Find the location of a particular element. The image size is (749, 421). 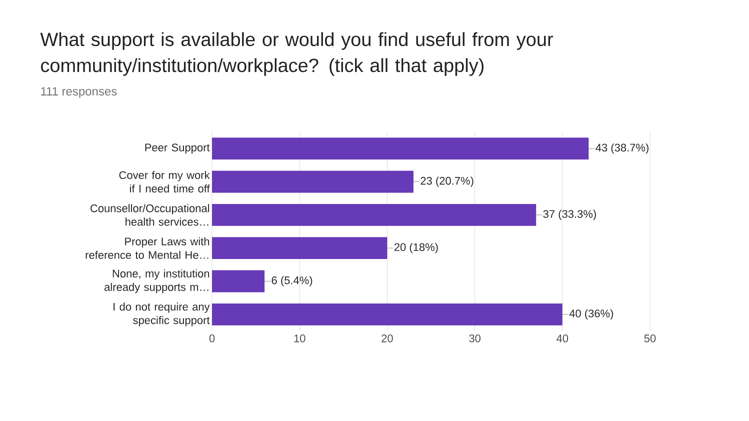

data-label: 43 (38.7%) is located at coordinates (622, 148).